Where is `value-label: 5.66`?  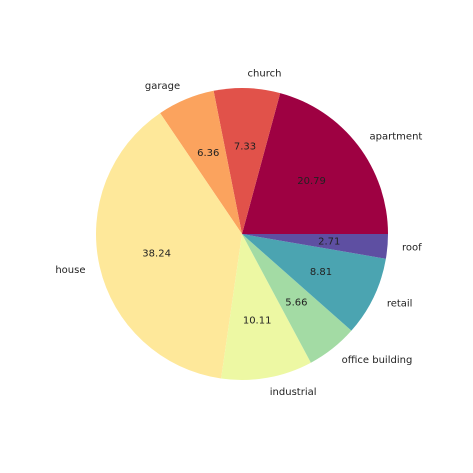 value-label: 5.66 is located at coordinates (296, 303).